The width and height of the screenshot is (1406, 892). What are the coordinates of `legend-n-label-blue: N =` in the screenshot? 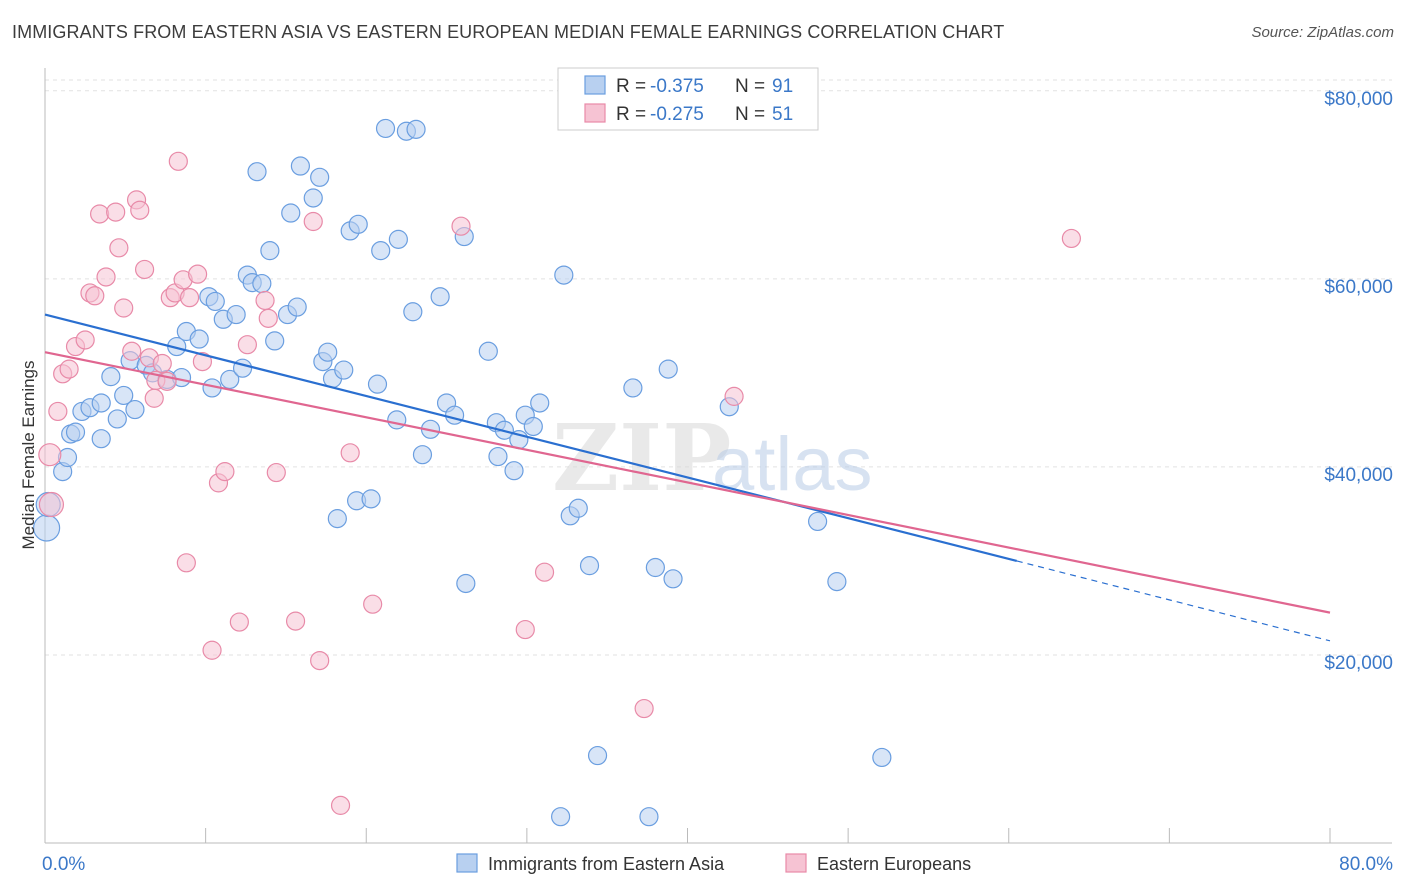 It's located at (750, 86).